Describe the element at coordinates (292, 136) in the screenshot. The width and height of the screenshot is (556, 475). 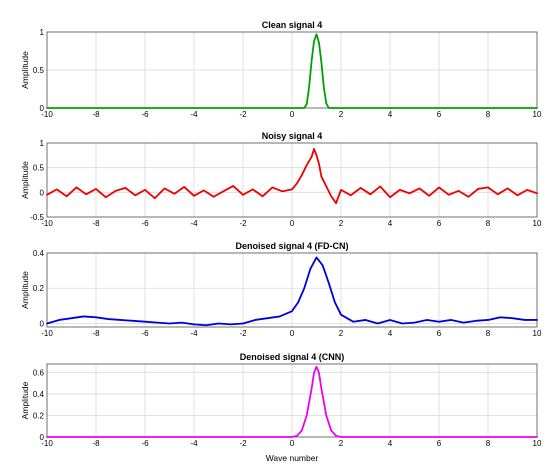
I see `subplot-title: Noisy signal 4` at that location.